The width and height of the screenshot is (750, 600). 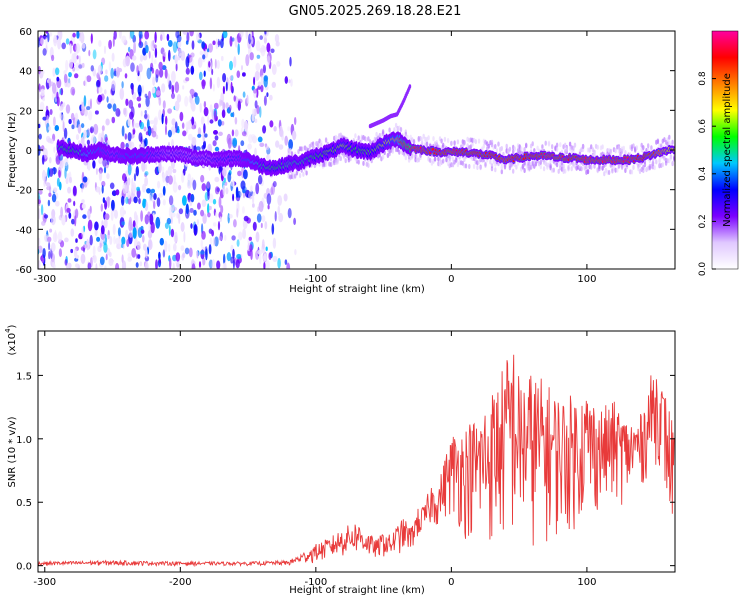 I want to click on y-tick-label: -60, so click(x=24, y=270).